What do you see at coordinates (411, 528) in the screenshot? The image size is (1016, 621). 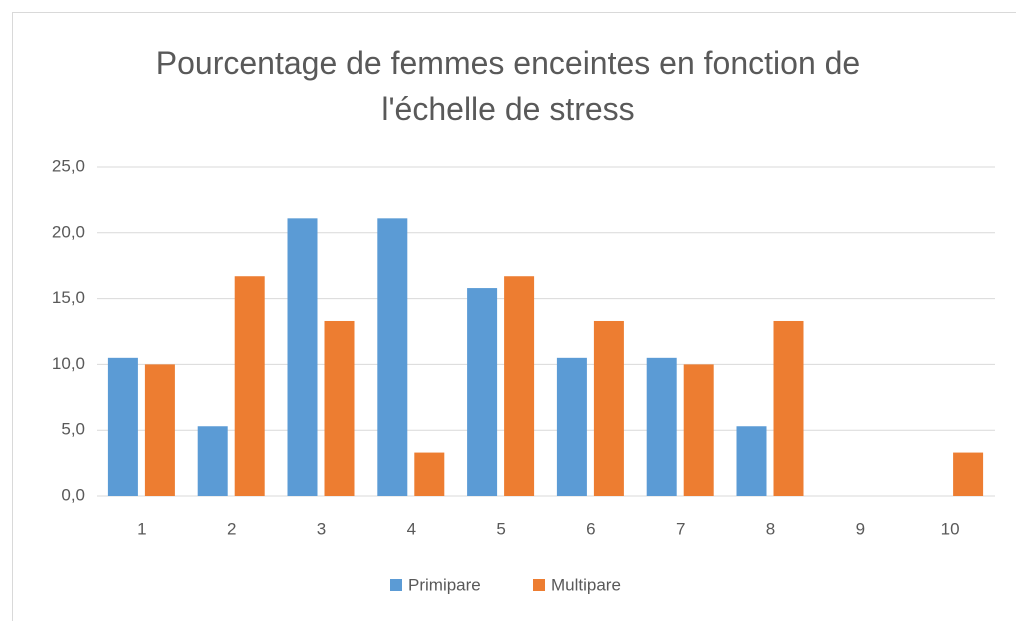 I see `x-tick-label: 4` at bounding box center [411, 528].